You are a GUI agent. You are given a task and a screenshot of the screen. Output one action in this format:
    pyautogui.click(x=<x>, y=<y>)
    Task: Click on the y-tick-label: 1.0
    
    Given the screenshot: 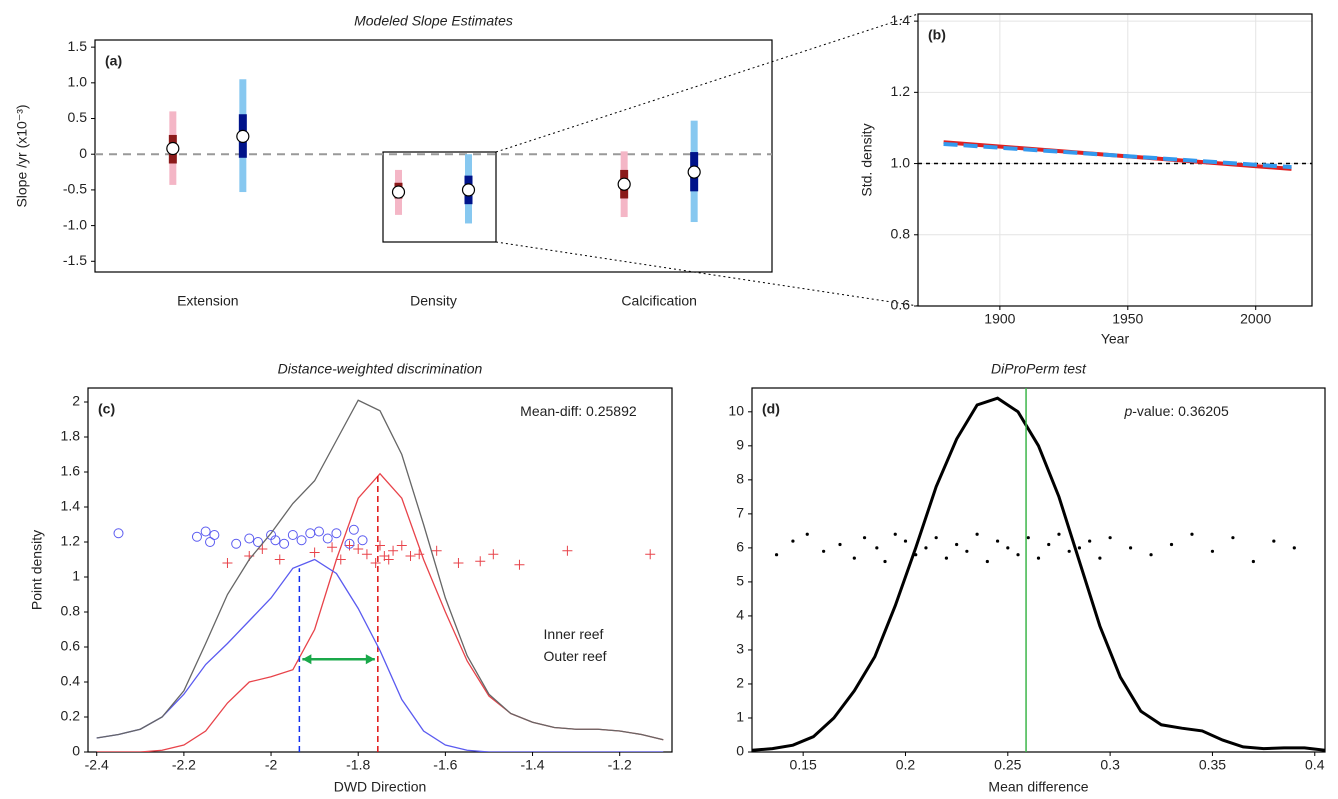 What is the action you would take?
    pyautogui.click(x=901, y=162)
    